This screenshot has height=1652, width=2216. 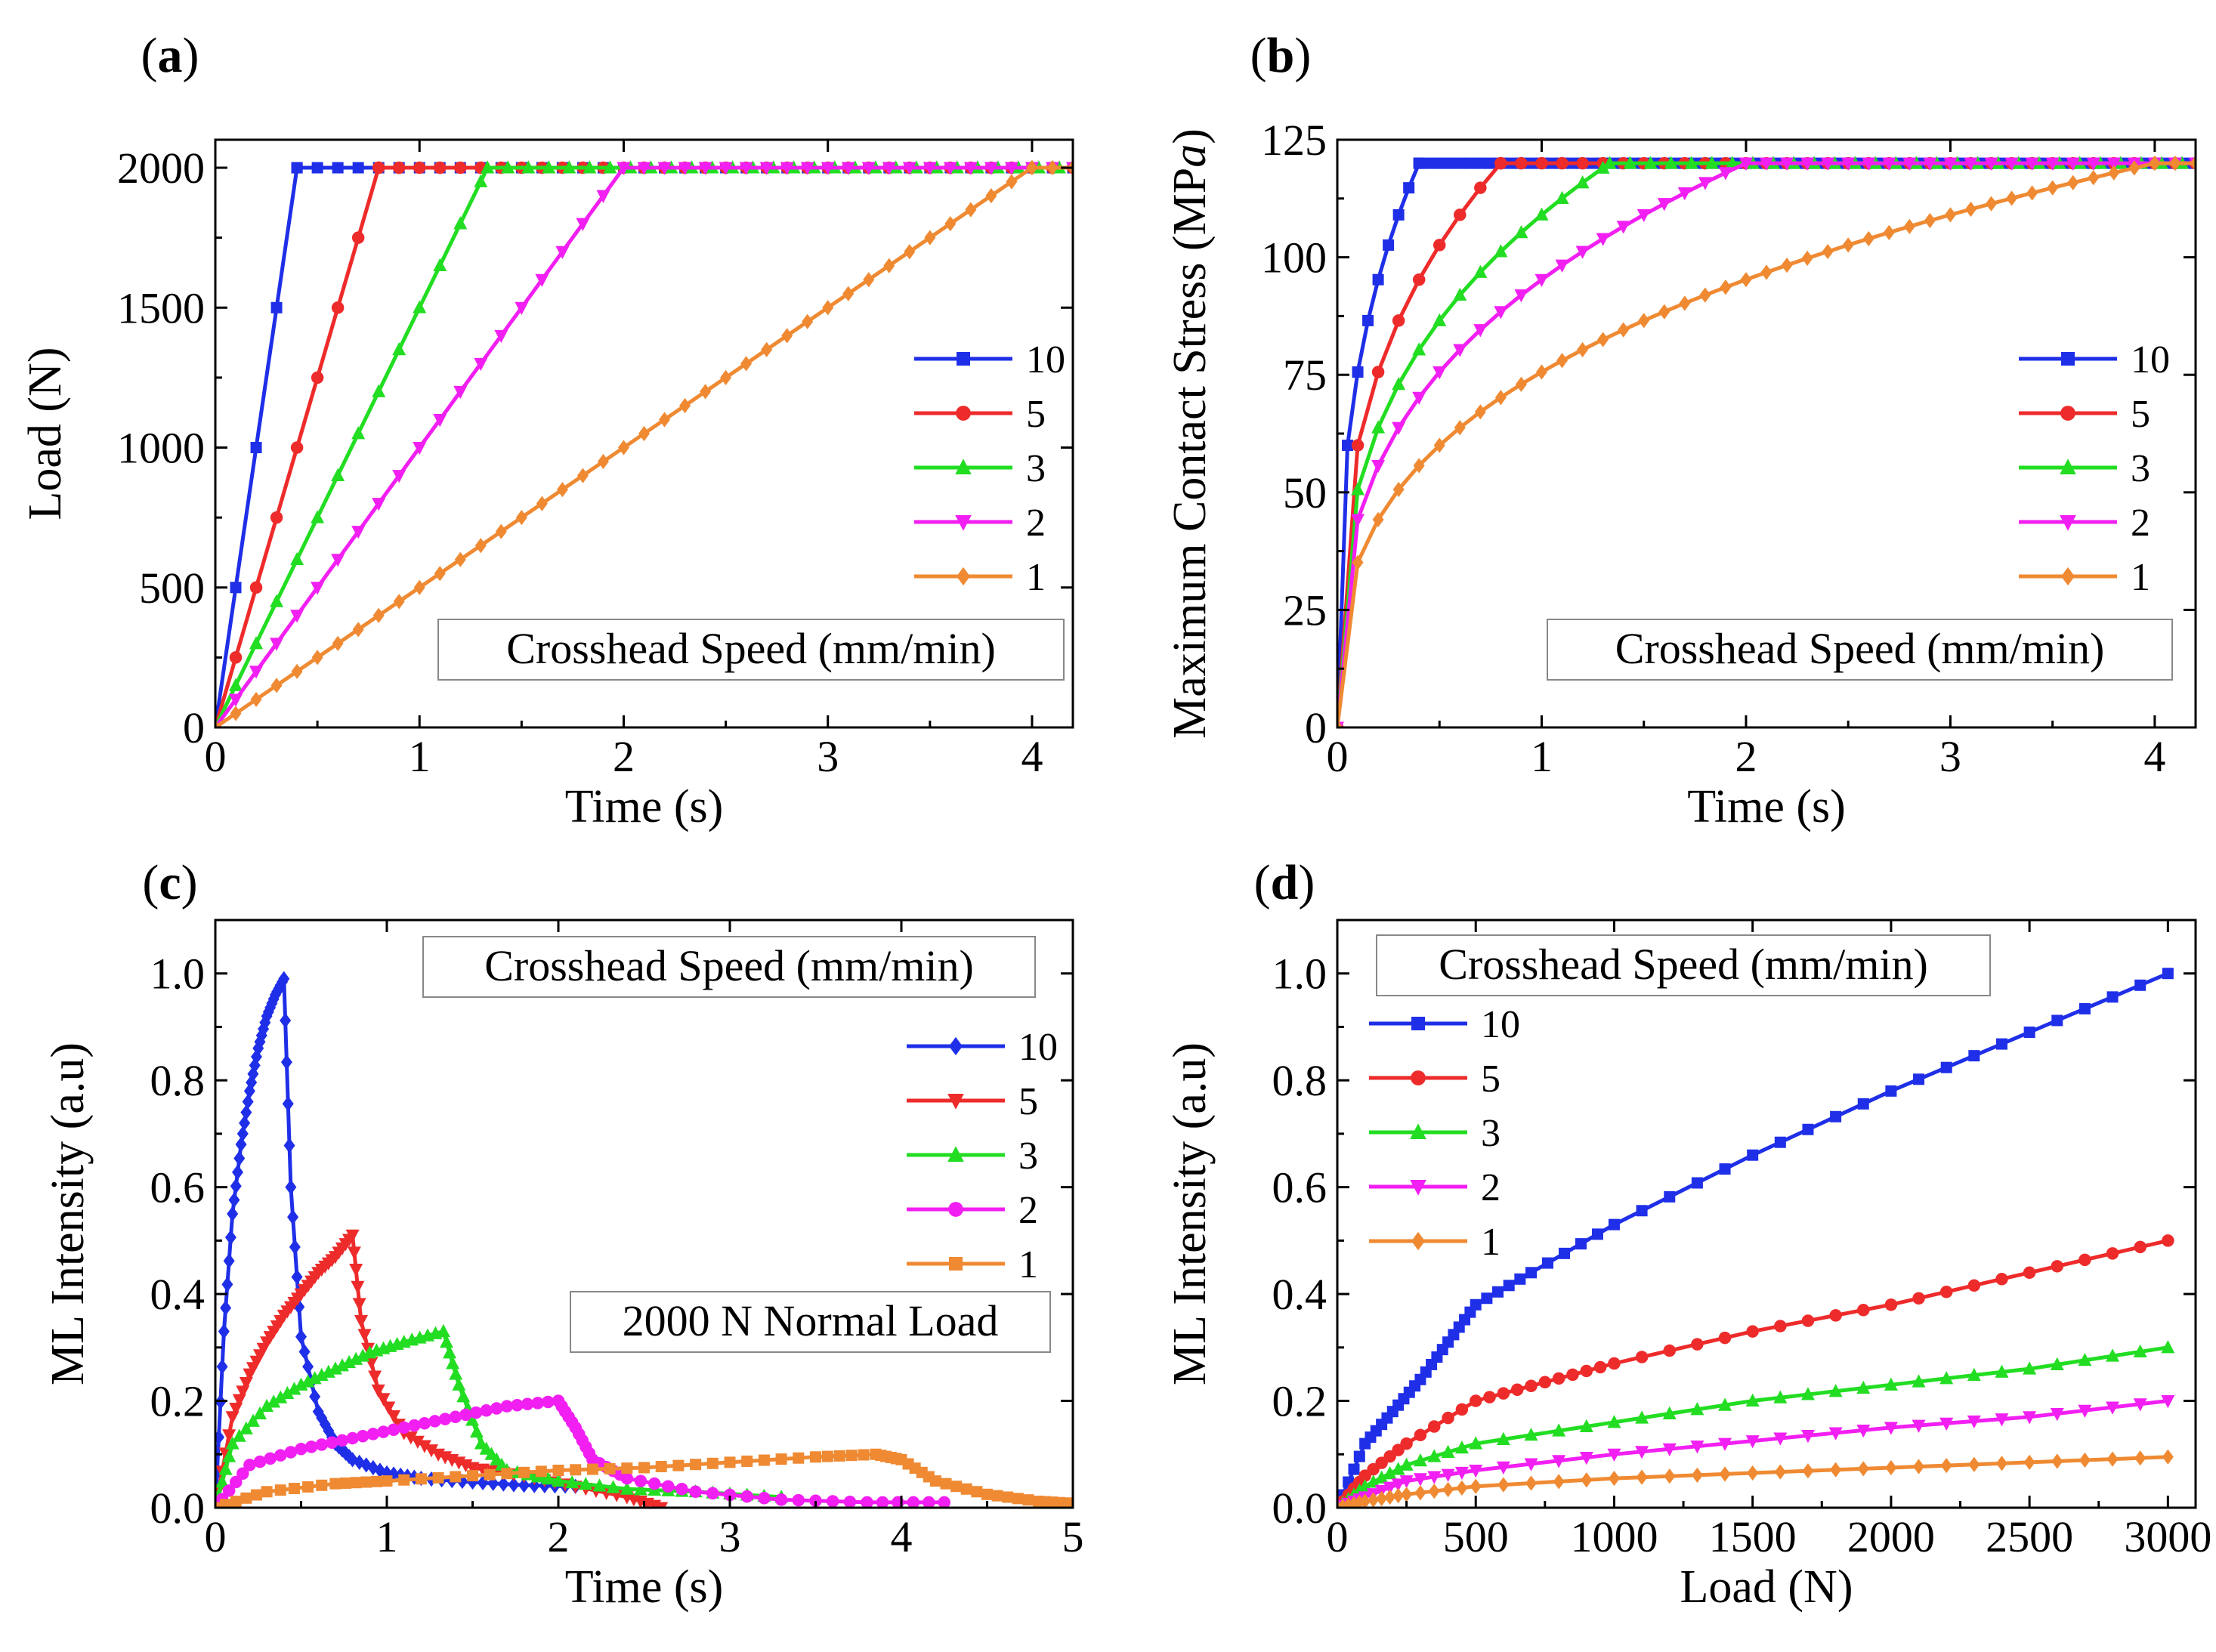 What do you see at coordinates (2084, 415) in the screenshot?
I see `legend-item-5: 5` at bounding box center [2084, 415].